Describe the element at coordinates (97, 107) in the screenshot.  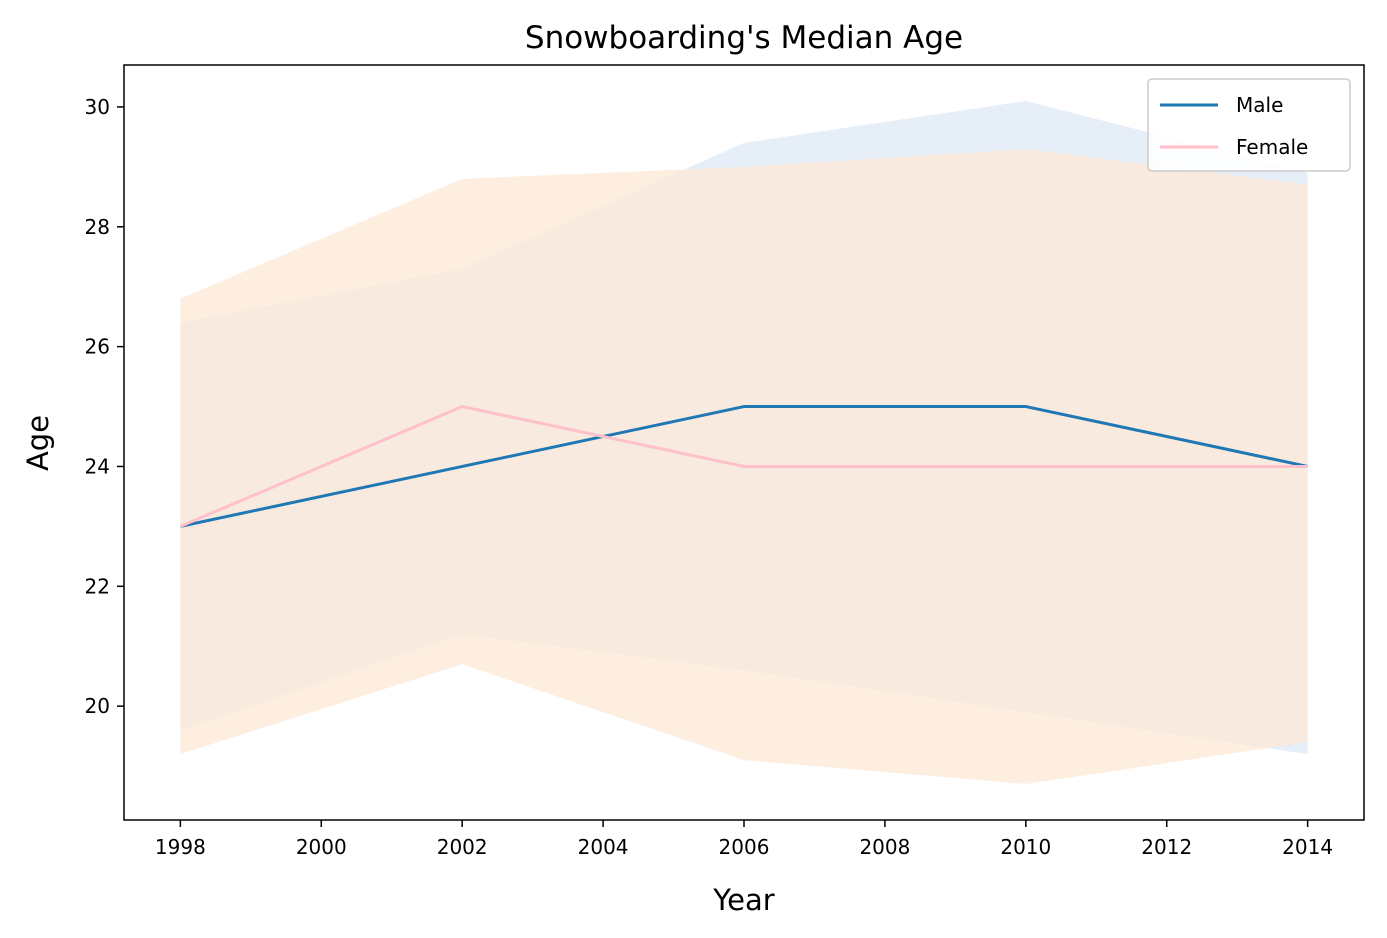
I see `y-tick-label-30: 30` at that location.